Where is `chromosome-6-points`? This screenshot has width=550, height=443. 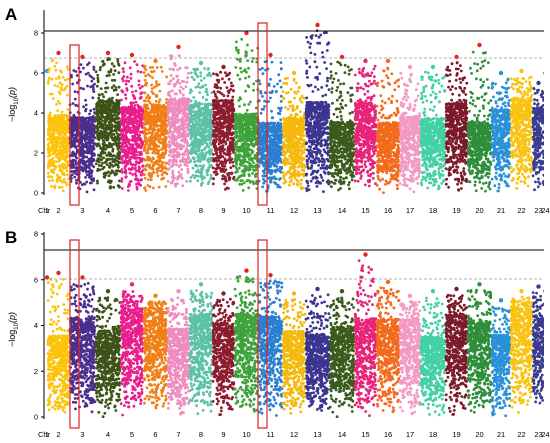 chromosome-6-points is located at coordinates (155, 128).